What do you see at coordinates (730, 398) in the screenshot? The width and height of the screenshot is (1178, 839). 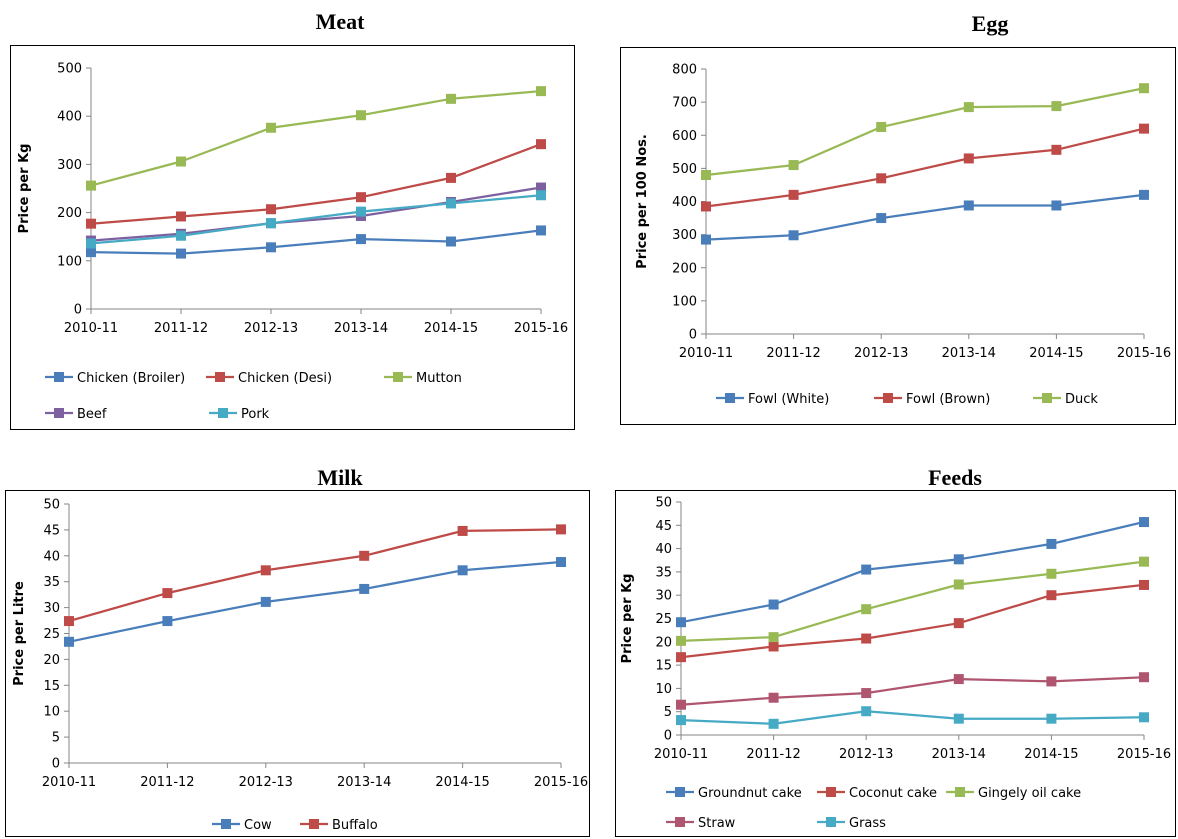 I see `egg-legend-marker-fowl-white` at bounding box center [730, 398].